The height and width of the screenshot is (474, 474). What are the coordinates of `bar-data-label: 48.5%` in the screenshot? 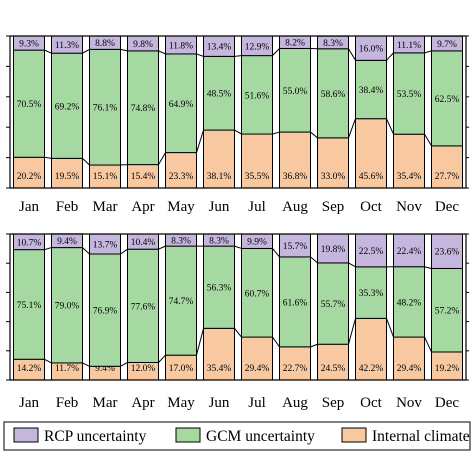 It's located at (219, 95).